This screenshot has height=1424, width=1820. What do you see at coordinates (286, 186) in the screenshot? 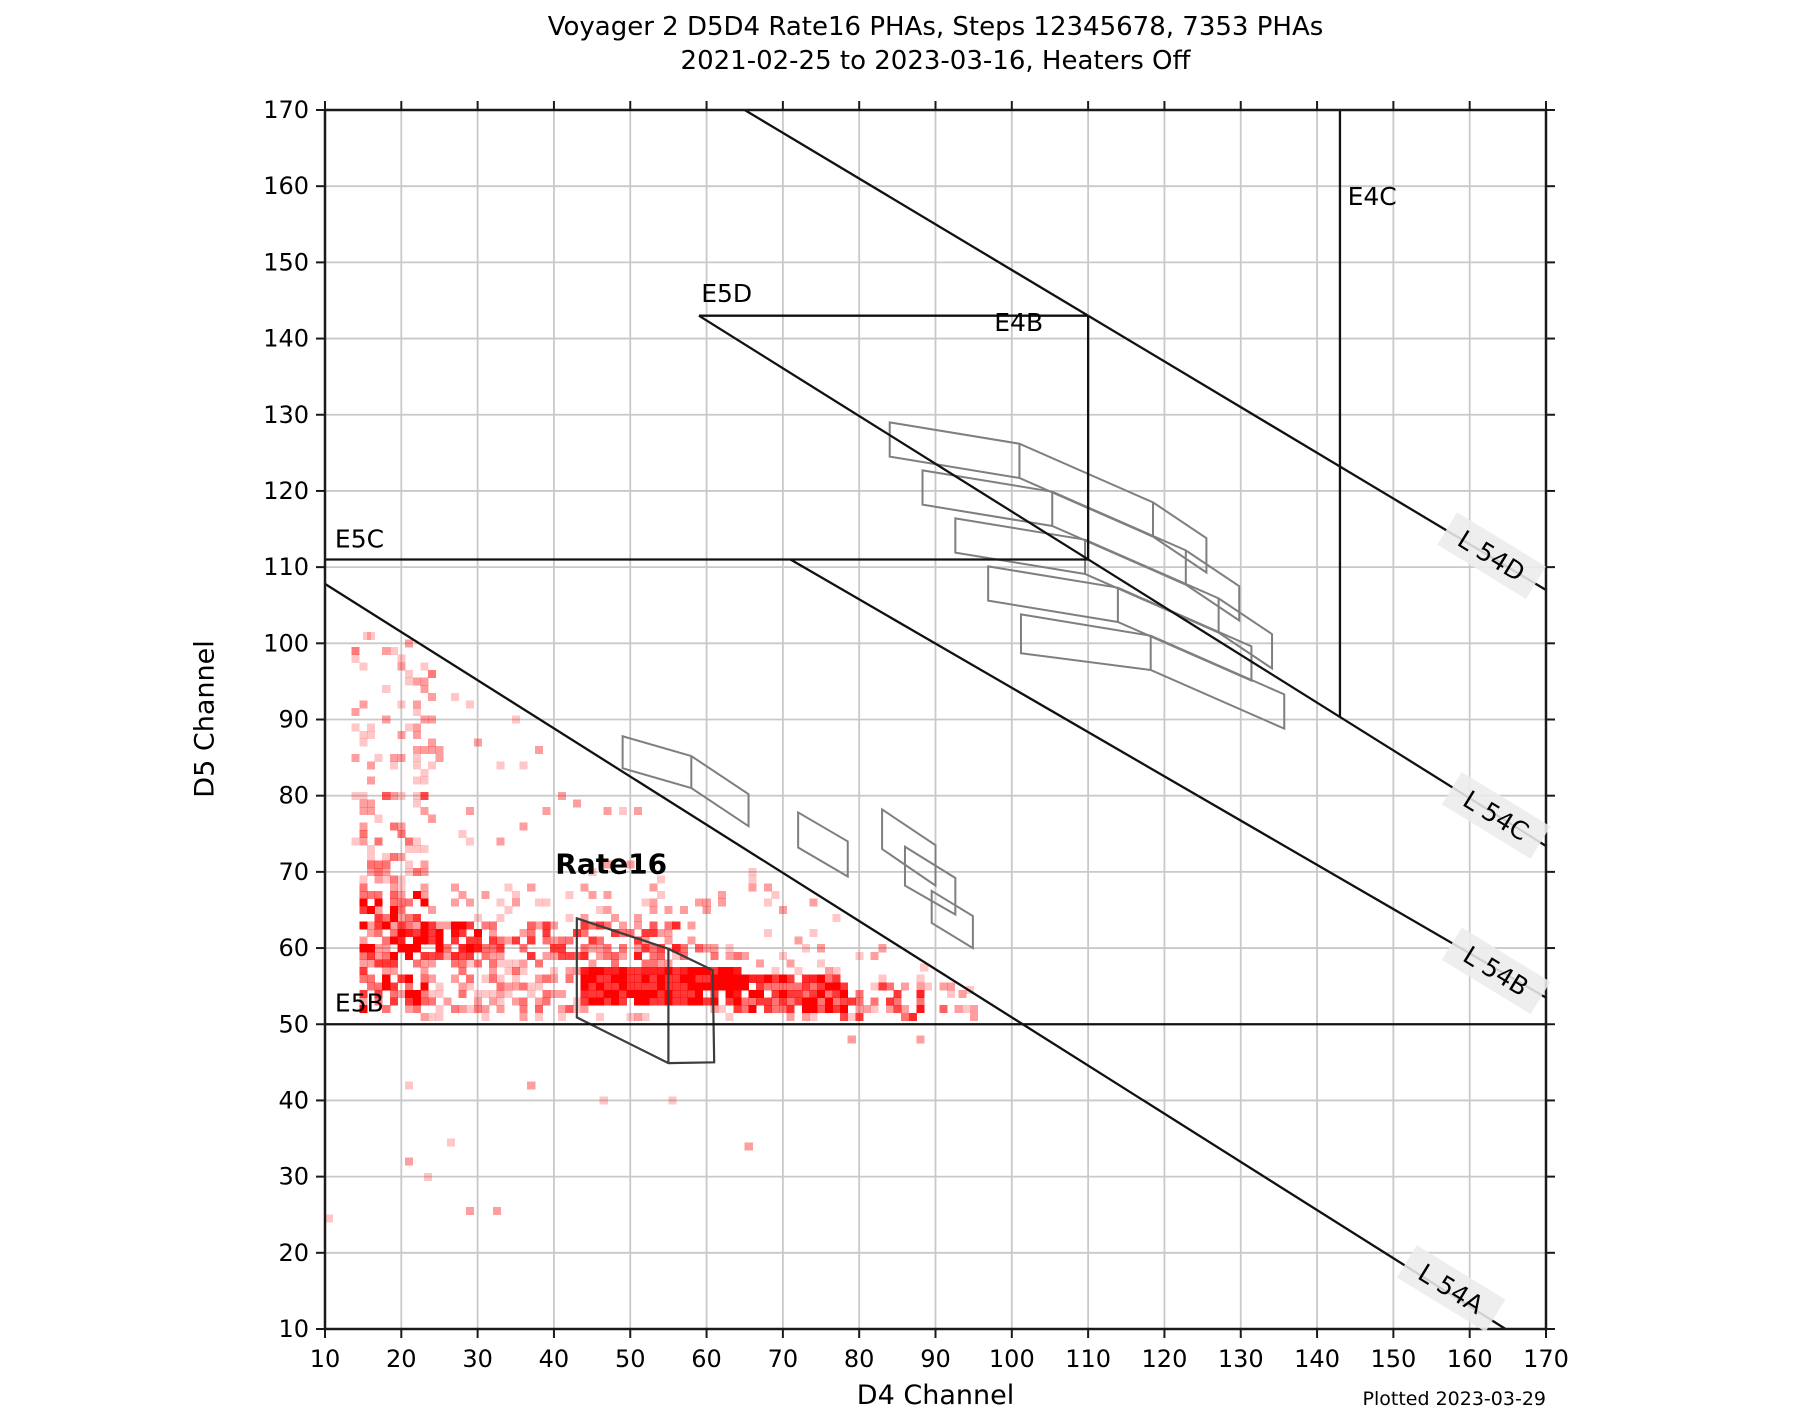
I see `y-tick-label: 160` at bounding box center [286, 186].